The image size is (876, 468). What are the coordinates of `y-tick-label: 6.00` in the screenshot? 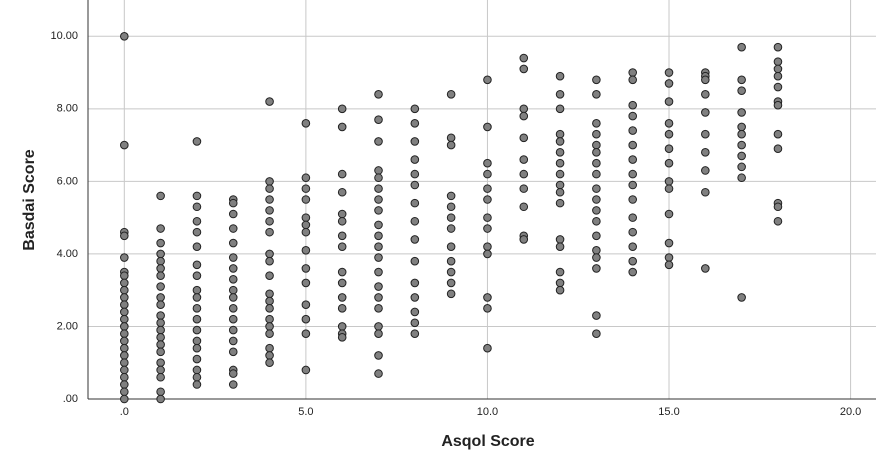 It's located at (67, 181).